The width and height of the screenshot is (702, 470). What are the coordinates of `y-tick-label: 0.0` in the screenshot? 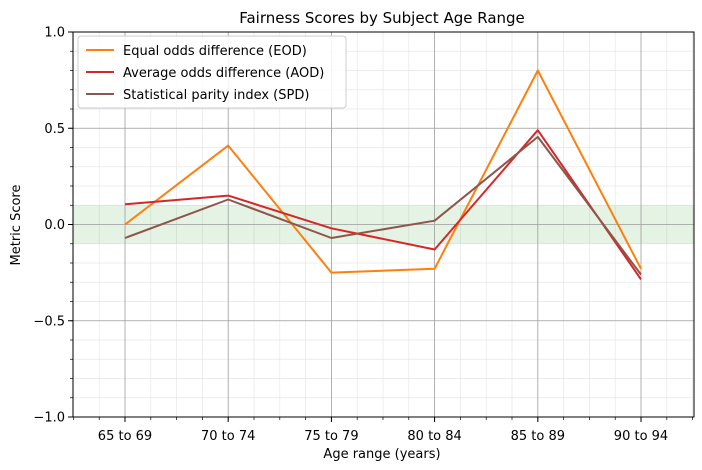 It's located at (54, 225).